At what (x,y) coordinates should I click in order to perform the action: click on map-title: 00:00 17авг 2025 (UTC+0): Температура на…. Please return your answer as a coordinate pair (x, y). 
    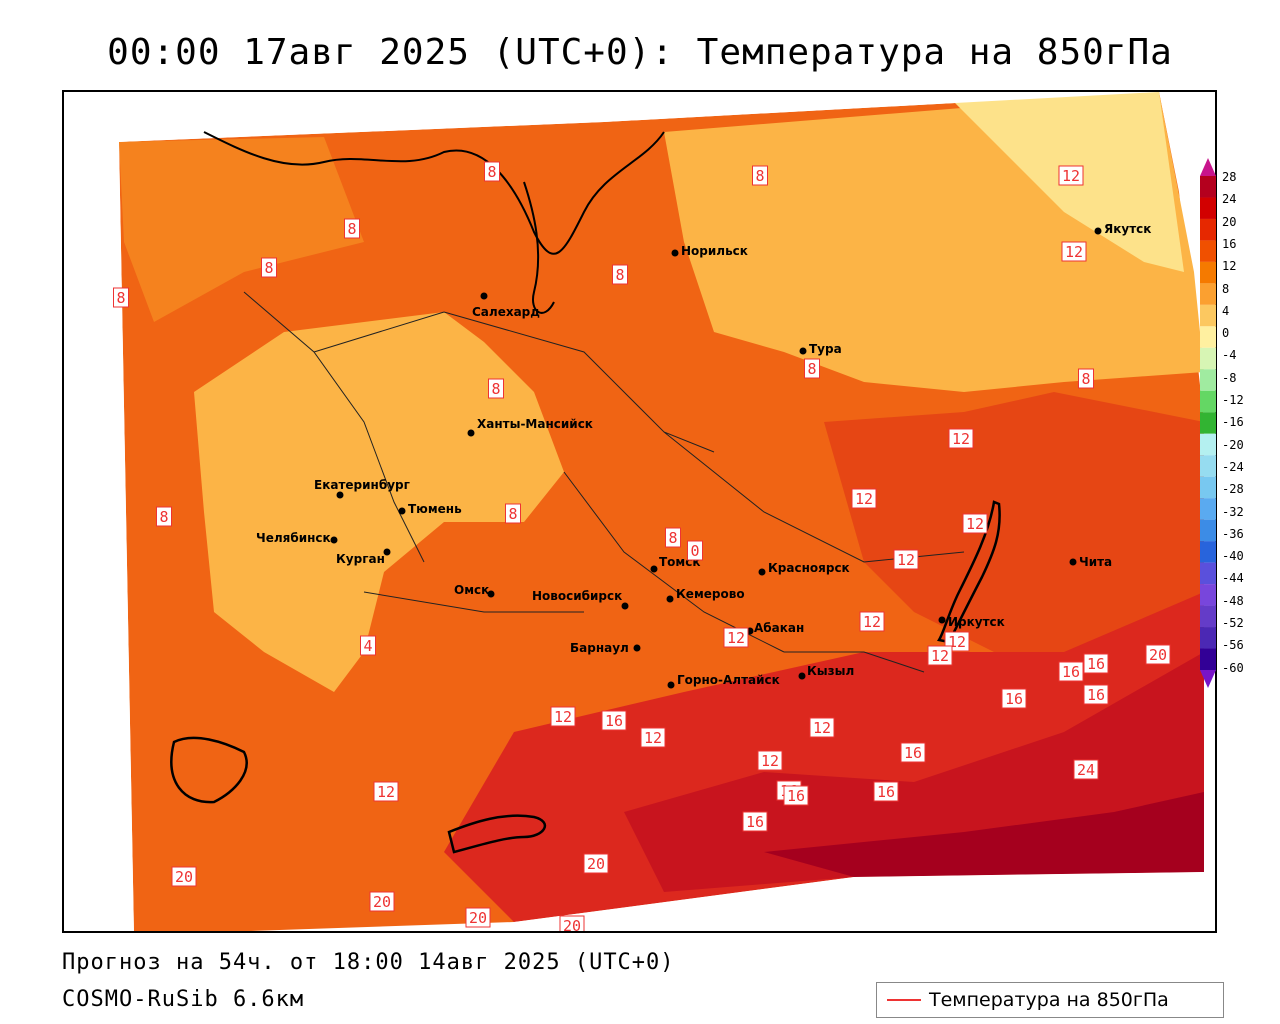
    Looking at the image, I should click on (640, 52).